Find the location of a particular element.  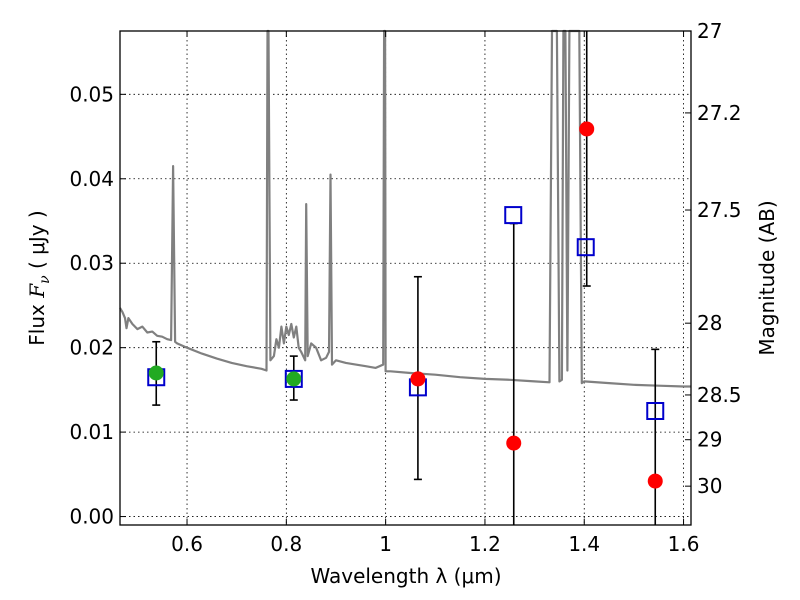

x-tick-label: 1.2 is located at coordinates (485, 544).